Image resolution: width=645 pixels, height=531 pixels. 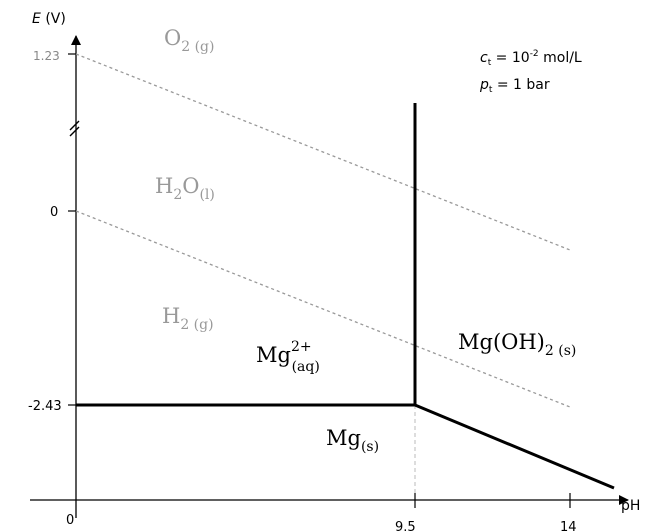 What do you see at coordinates (568, 525) in the screenshot?
I see `x-tick-label-14: 14` at bounding box center [568, 525].